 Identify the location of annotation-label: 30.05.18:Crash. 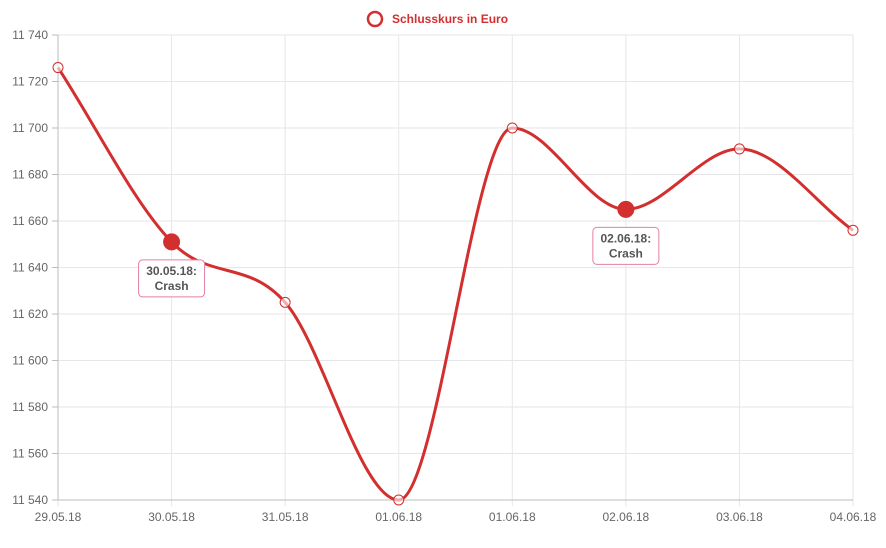
(172, 278).